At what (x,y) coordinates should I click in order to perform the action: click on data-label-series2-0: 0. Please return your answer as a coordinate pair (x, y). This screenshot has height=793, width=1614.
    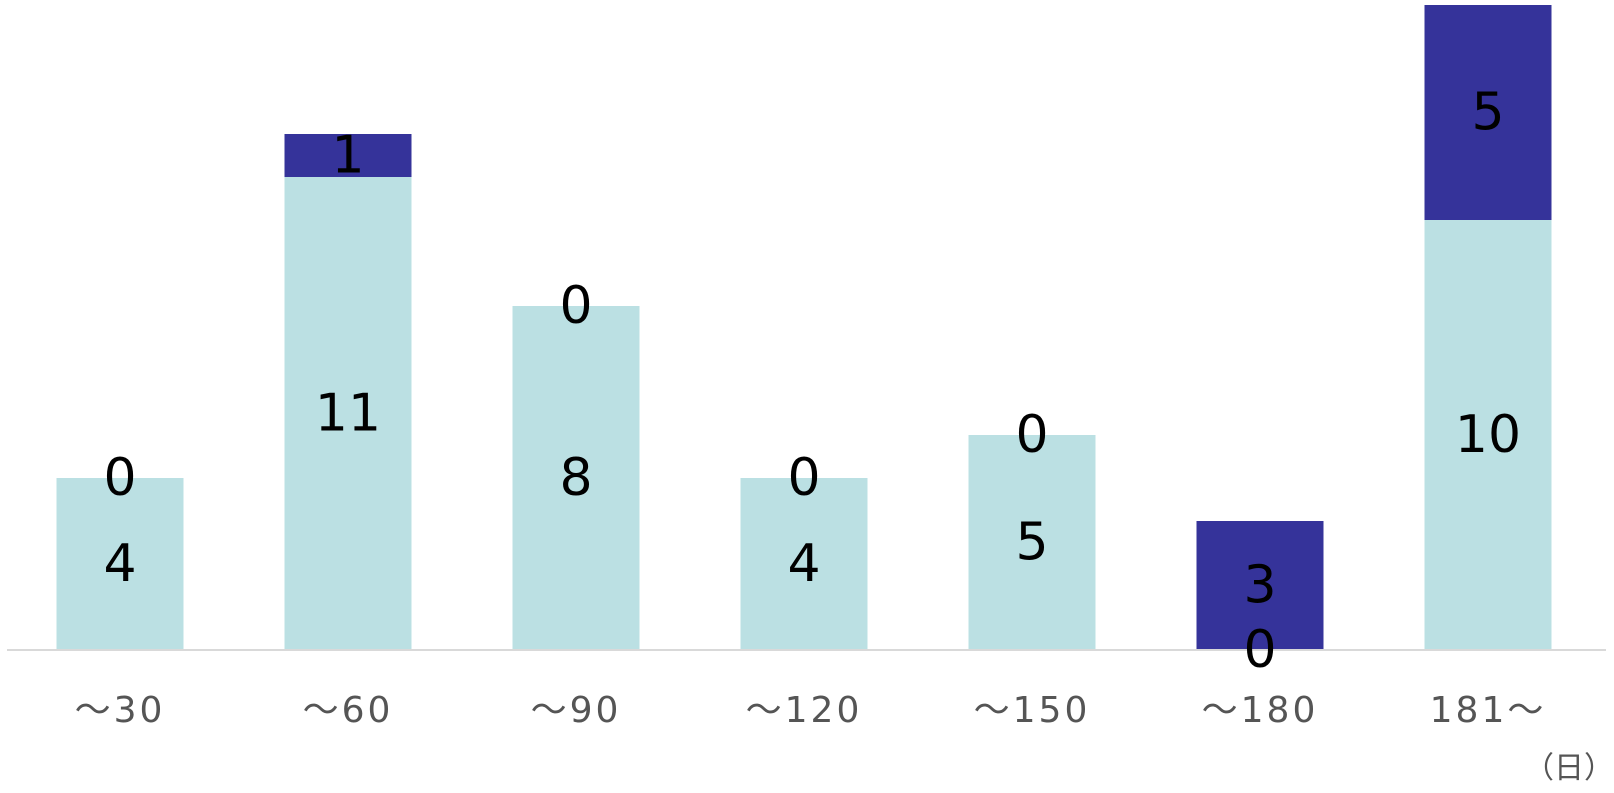
    Looking at the image, I should click on (119, 478).